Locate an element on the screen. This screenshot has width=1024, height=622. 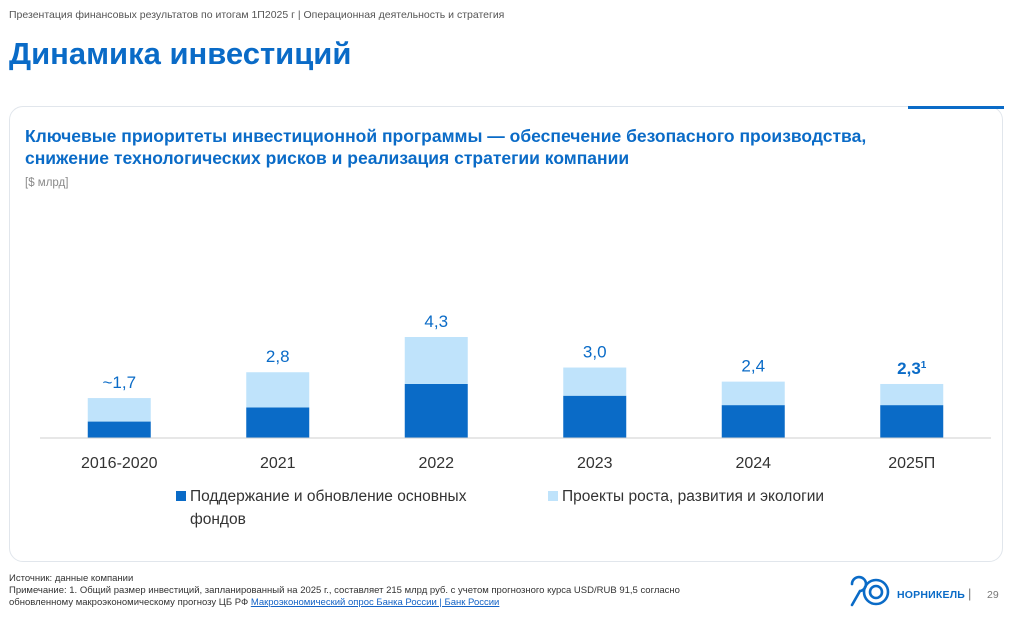
page-title: Динамика инвестиций is located at coordinates (180, 53).